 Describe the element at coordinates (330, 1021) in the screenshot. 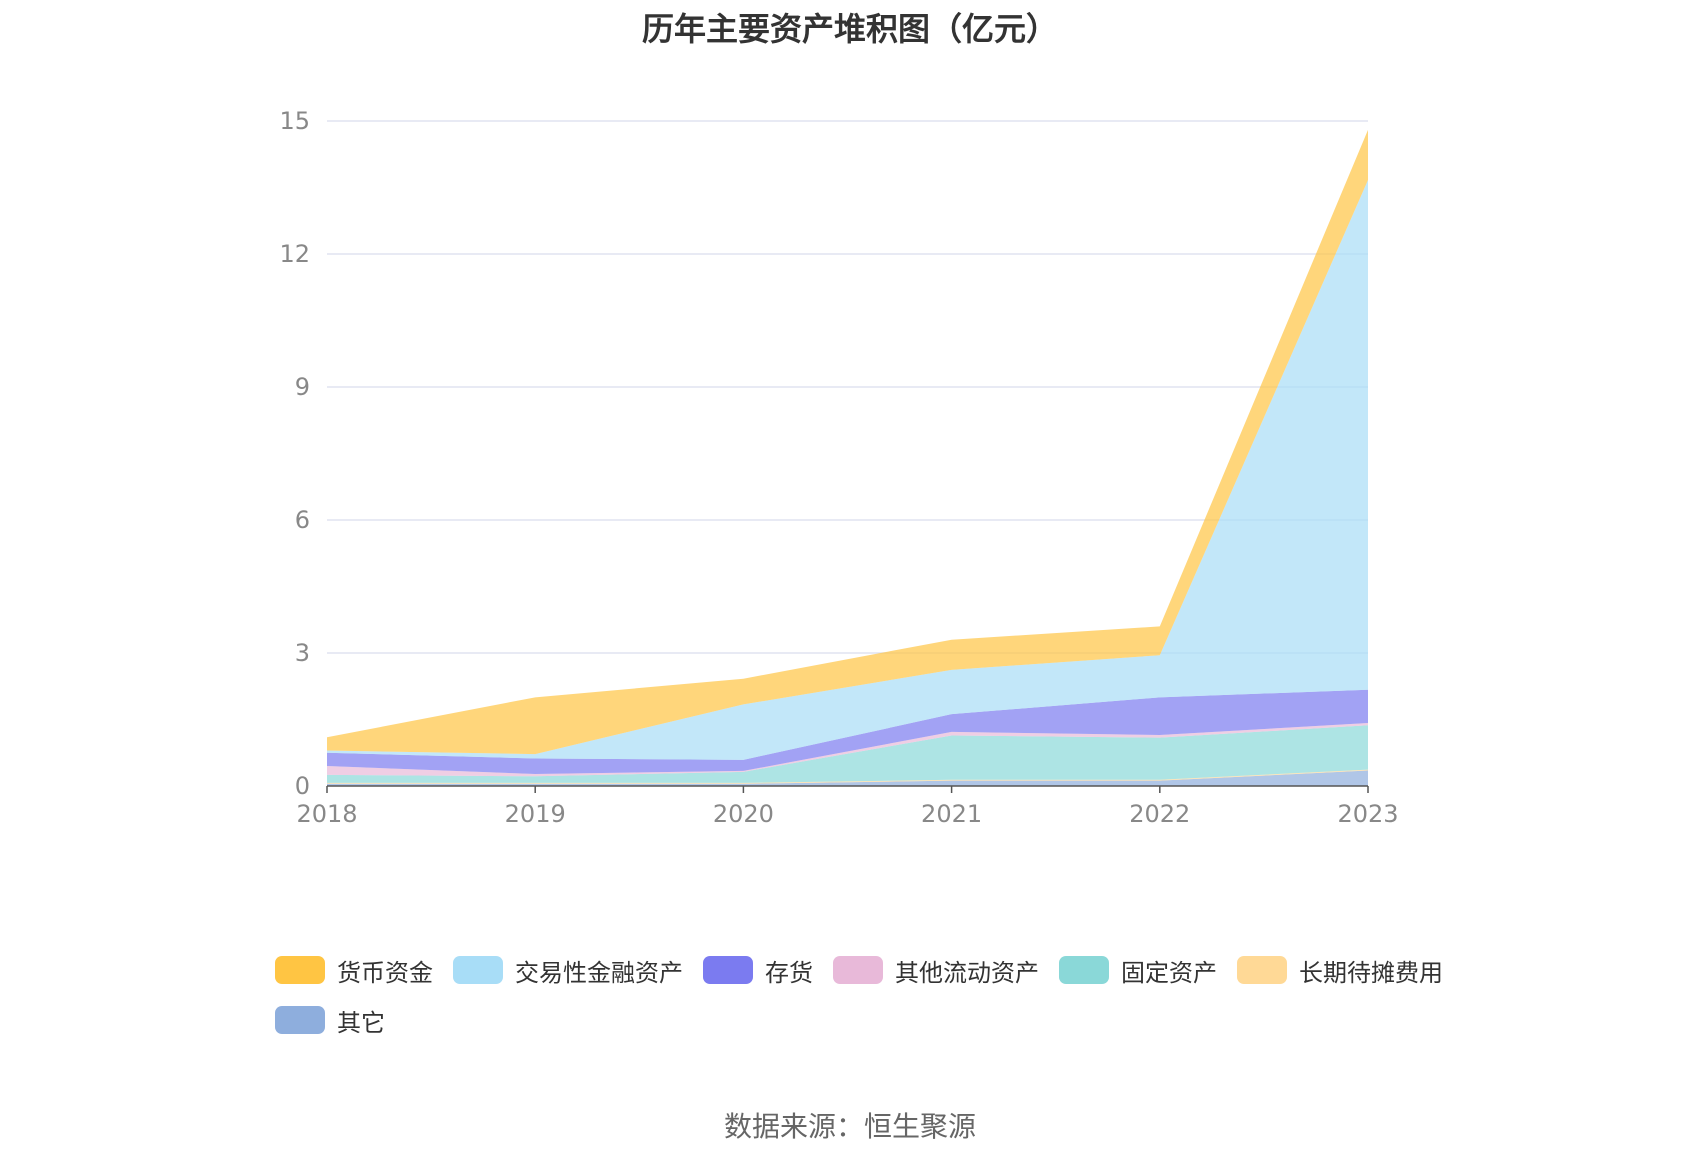

I see `legend-item: 其它` at that location.